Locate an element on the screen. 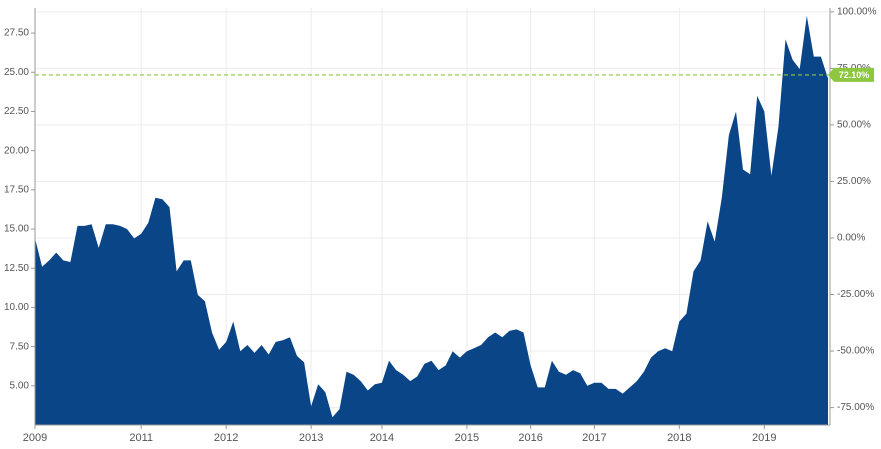  y-tick-label: 5.00 is located at coordinates (20, 385).